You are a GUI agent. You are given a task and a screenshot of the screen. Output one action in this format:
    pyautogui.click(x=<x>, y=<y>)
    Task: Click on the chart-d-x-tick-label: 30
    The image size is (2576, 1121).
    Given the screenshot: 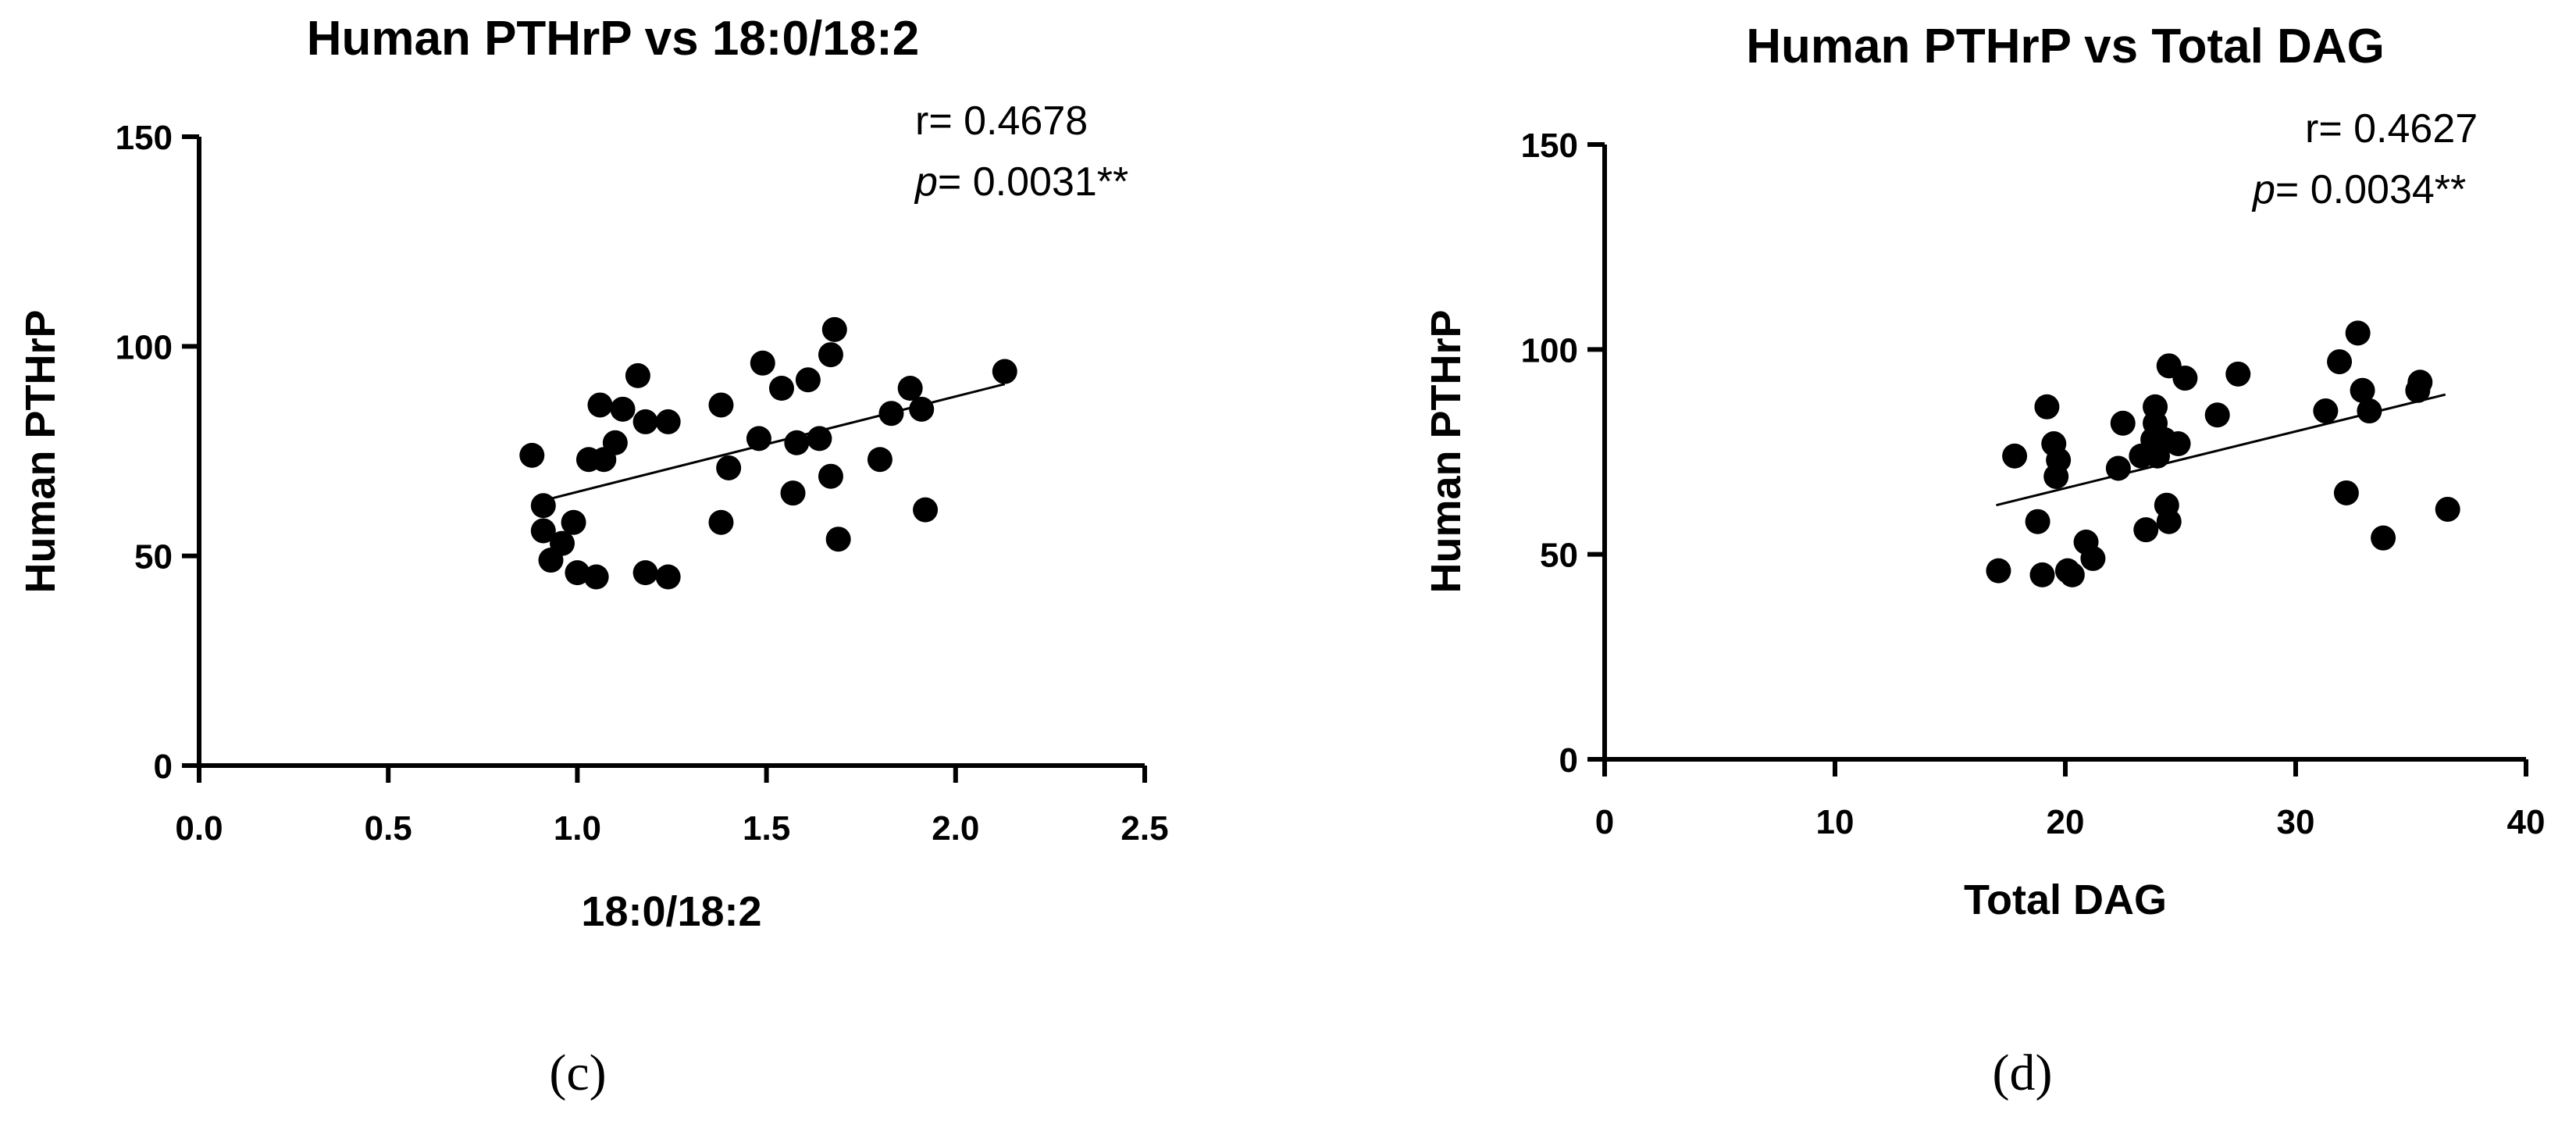 What is the action you would take?
    pyautogui.click(x=2296, y=822)
    